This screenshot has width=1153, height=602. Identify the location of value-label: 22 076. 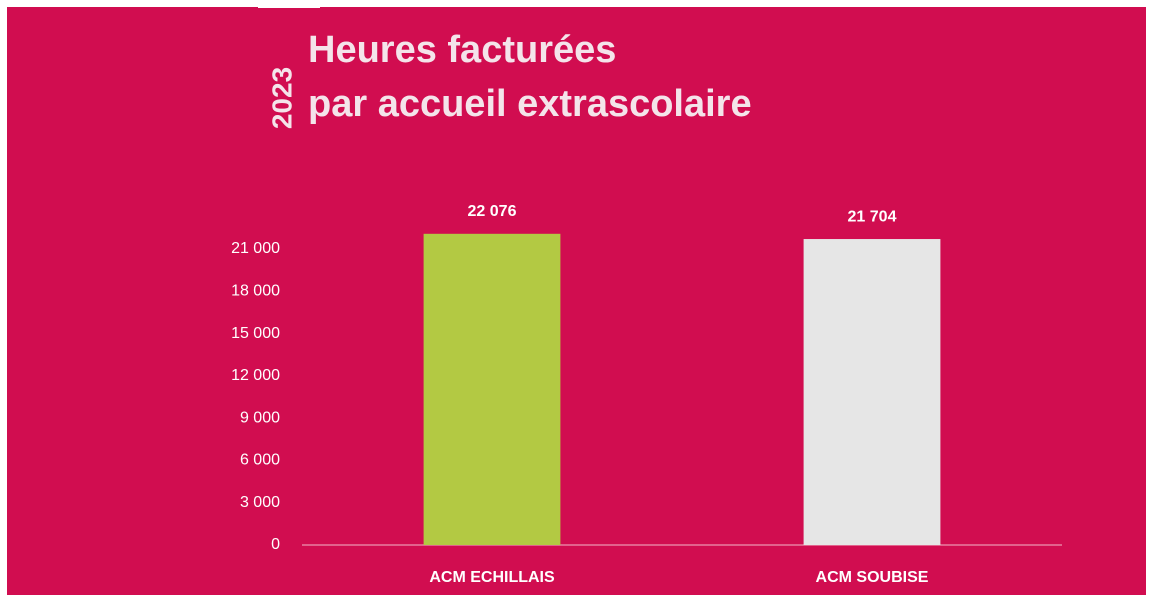
(492, 211).